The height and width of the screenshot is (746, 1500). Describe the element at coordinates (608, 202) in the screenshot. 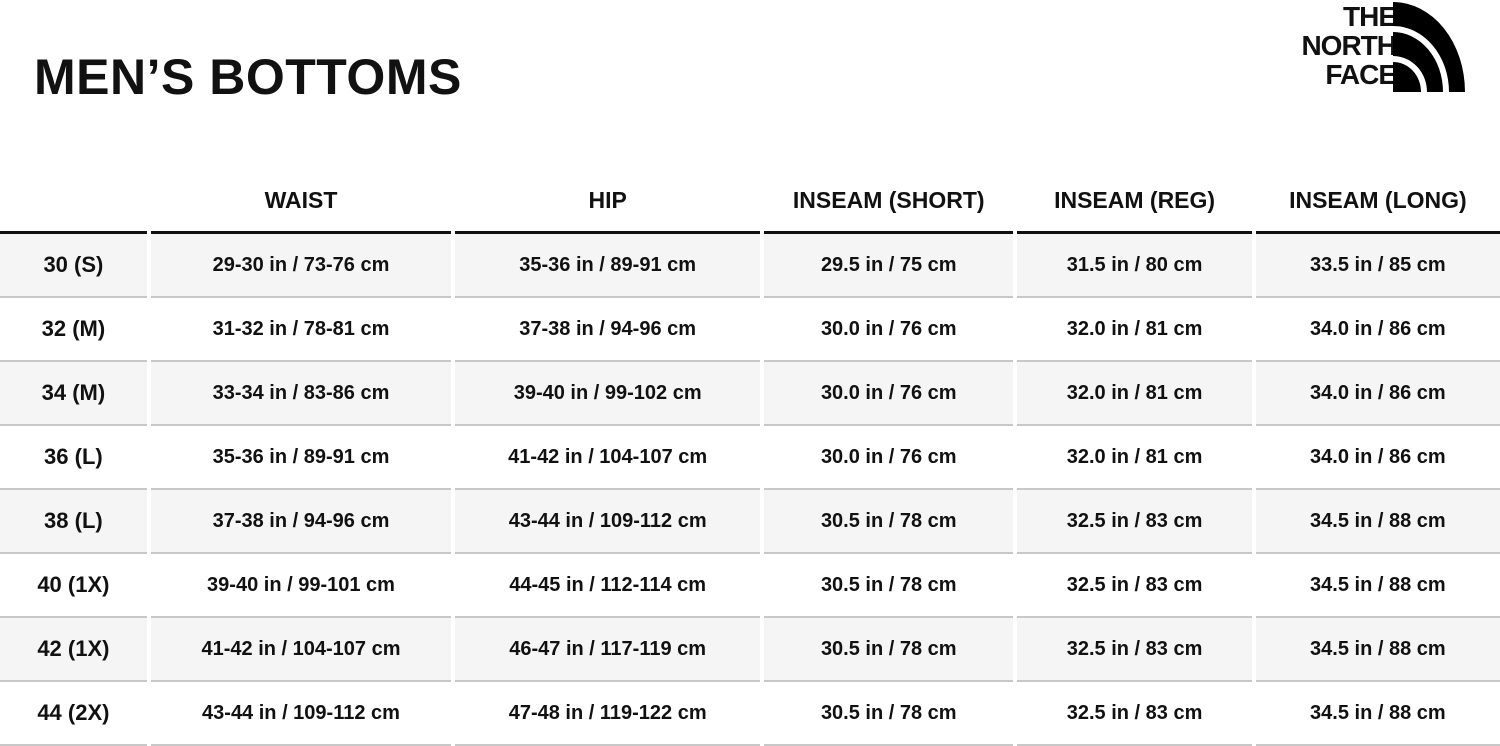

I see `header-hip: HIP` at that location.